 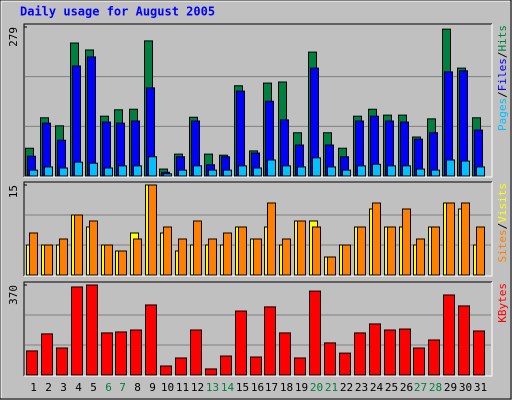 What do you see at coordinates (242, 387) in the screenshot?
I see `x-tick-label: 15` at bounding box center [242, 387].